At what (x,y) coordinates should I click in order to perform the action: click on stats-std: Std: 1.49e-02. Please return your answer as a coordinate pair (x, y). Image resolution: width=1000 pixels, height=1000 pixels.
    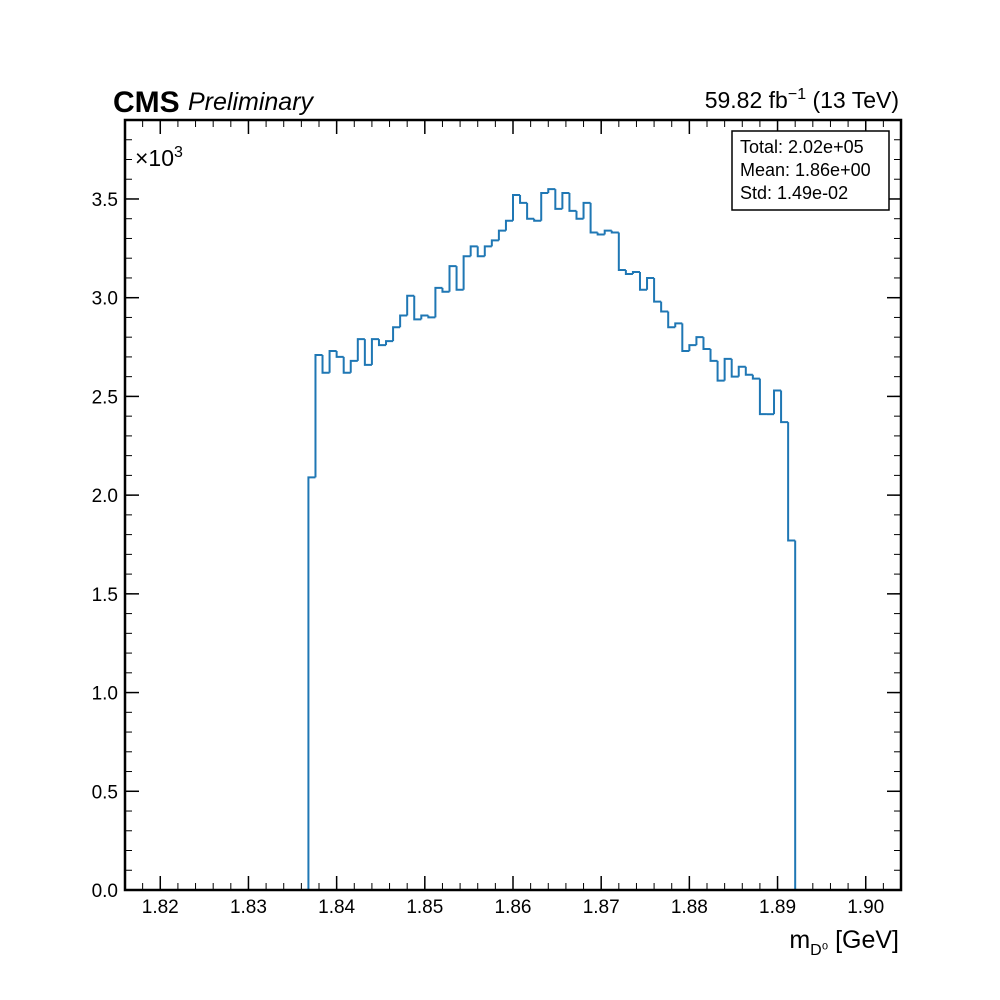
    Looking at the image, I should click on (794, 193).